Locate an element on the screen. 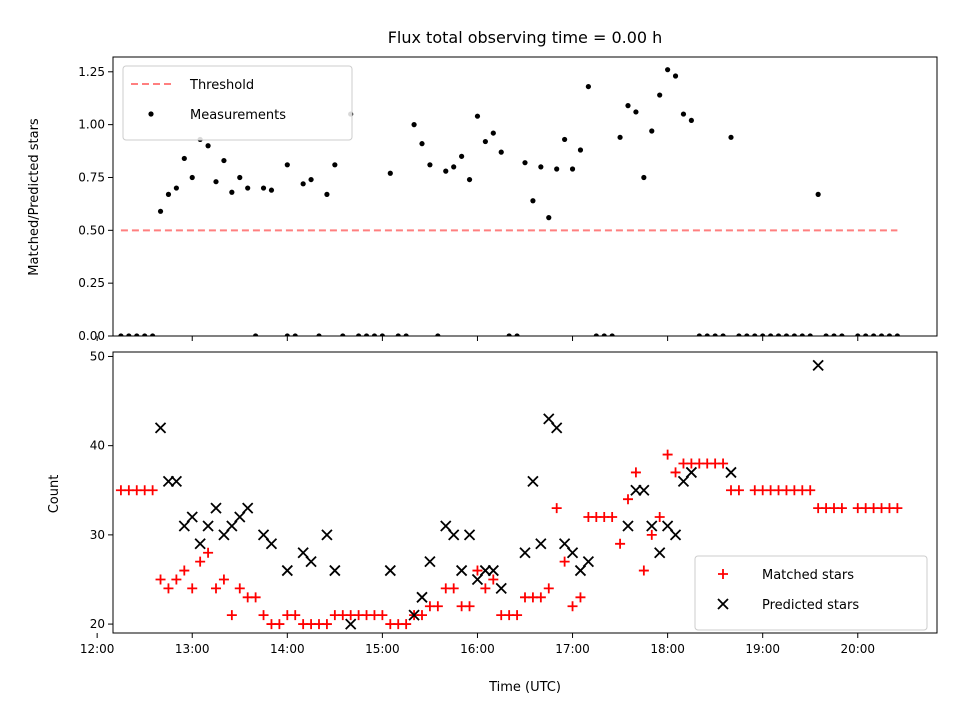 This screenshot has width=960, height=724. y-tick-label: 30 is located at coordinates (97, 535).